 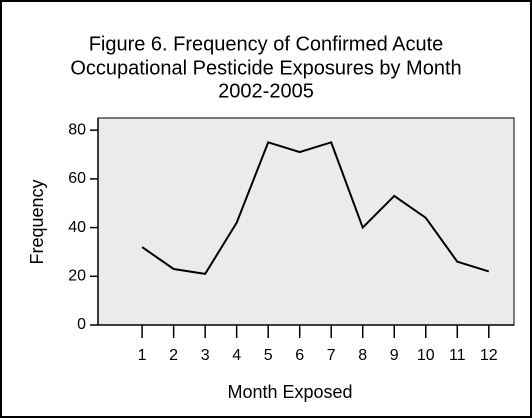 What do you see at coordinates (266, 91) in the screenshot?
I see `chart-title: 2002-2005` at bounding box center [266, 91].